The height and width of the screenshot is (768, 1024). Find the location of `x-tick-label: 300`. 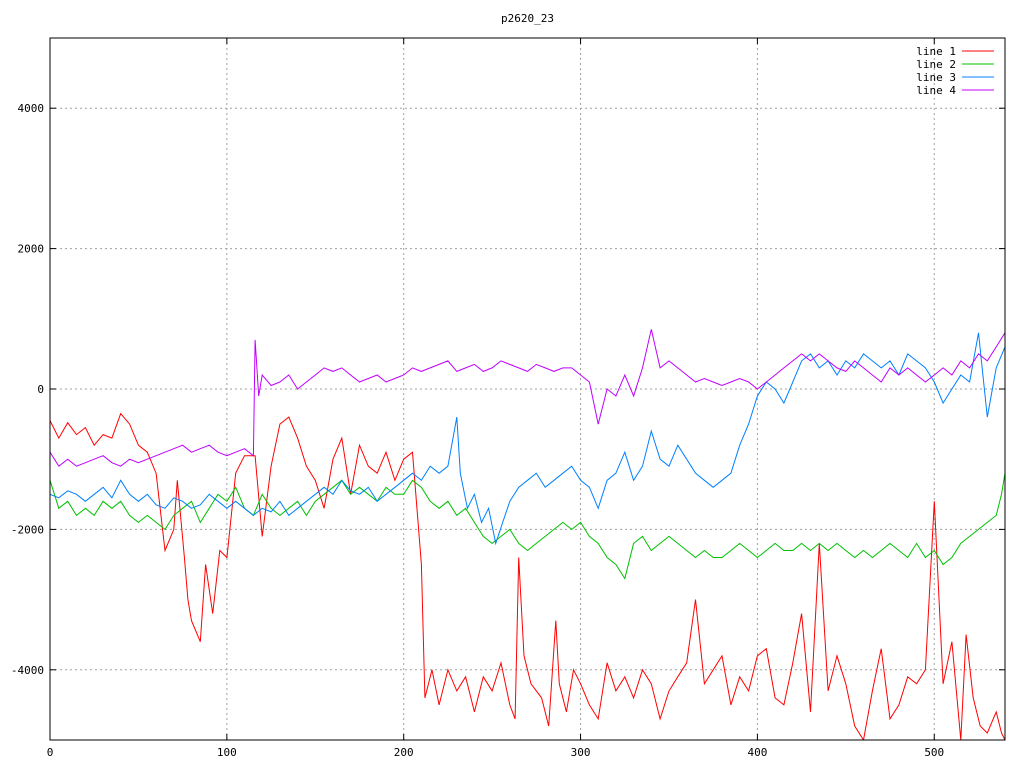

x-tick-label: 300 is located at coordinates (581, 752).